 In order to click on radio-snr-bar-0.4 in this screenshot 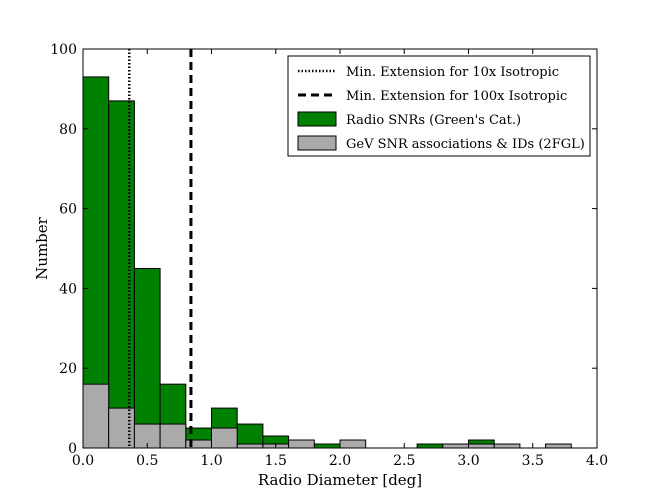, I will do `click(147, 358)`.